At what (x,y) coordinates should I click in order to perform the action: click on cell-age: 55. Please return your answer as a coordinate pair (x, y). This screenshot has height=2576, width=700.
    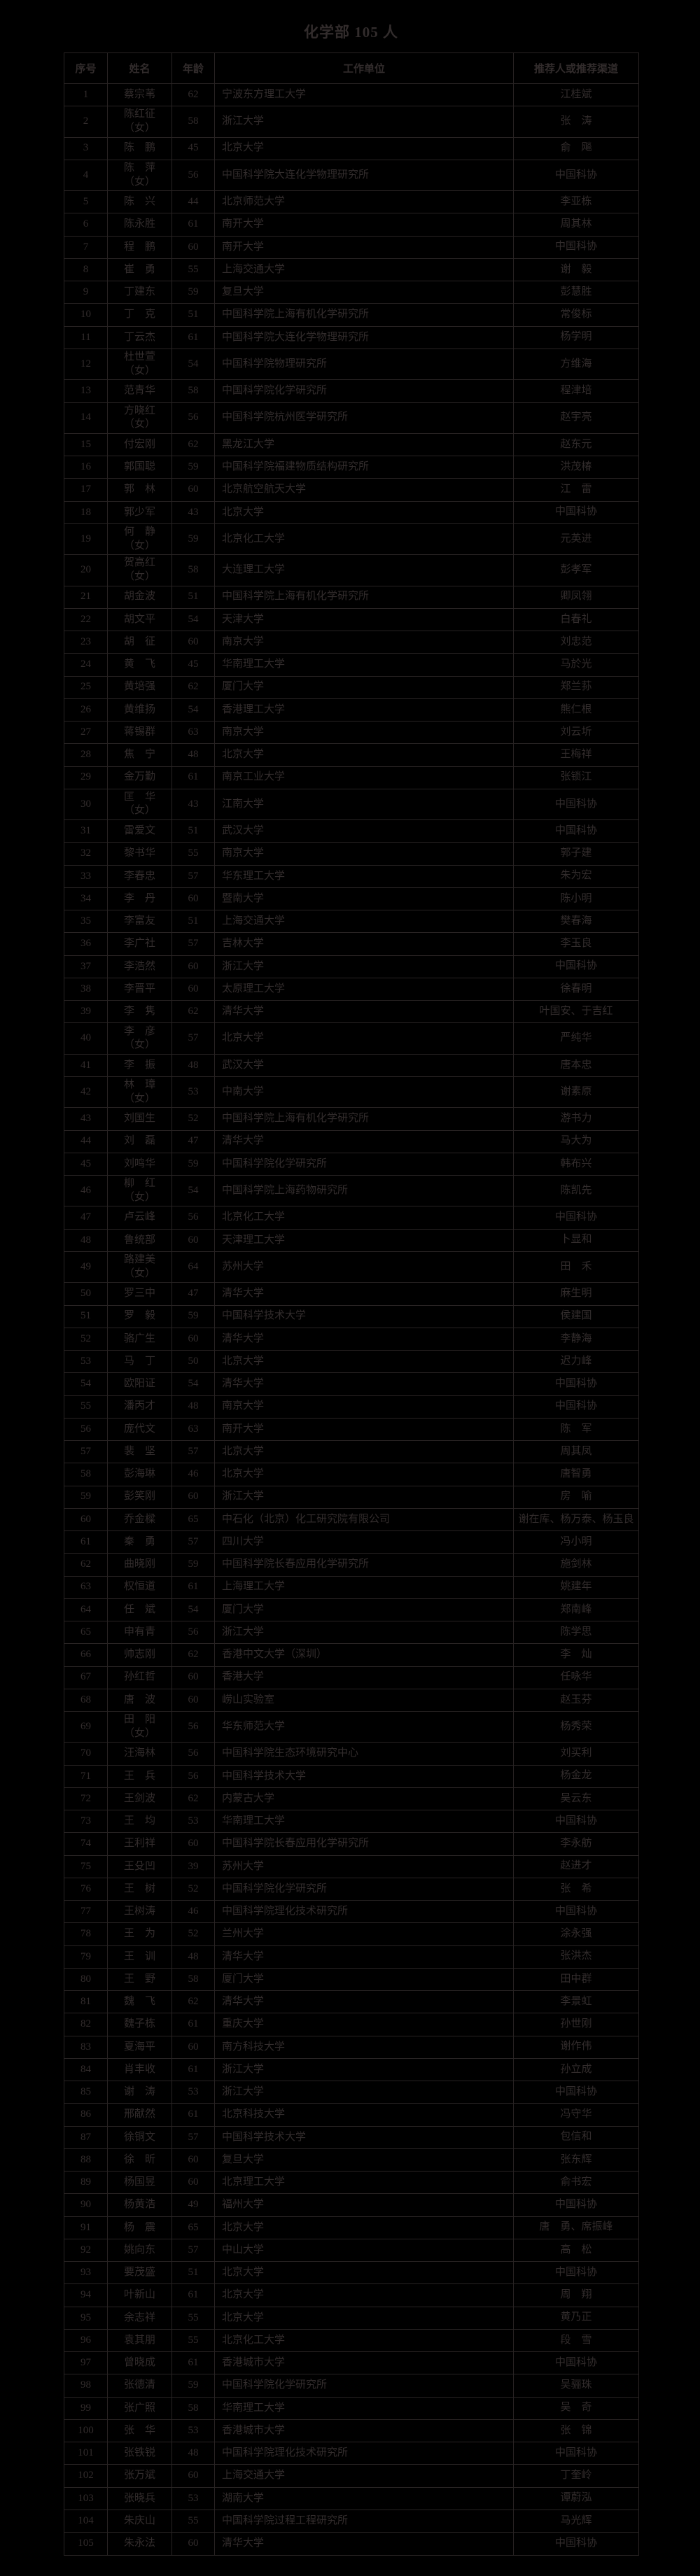
    Looking at the image, I should click on (193, 2521).